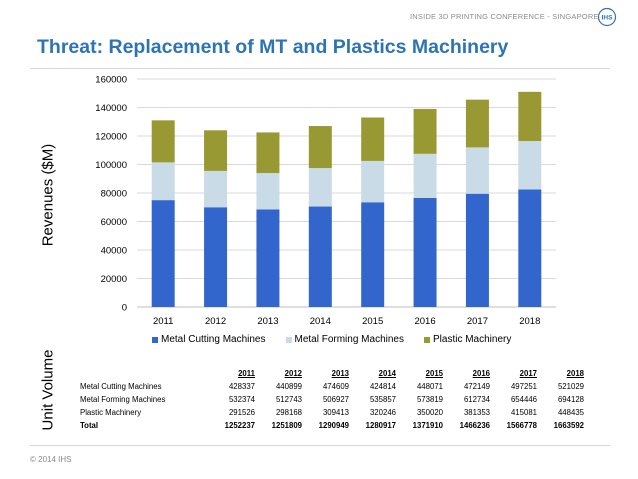 This screenshot has width=638, height=479. I want to click on x-tick-label: 2018, so click(529, 321).